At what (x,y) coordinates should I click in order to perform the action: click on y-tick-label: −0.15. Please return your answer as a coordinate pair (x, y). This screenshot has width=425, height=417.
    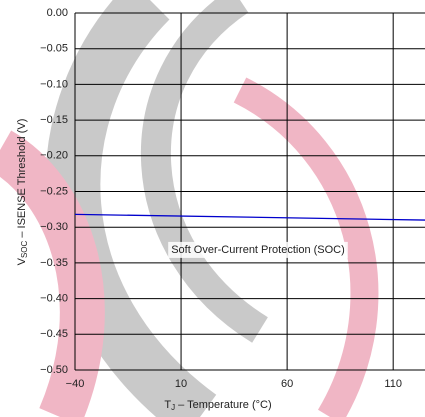
    Looking at the image, I should click on (54, 120).